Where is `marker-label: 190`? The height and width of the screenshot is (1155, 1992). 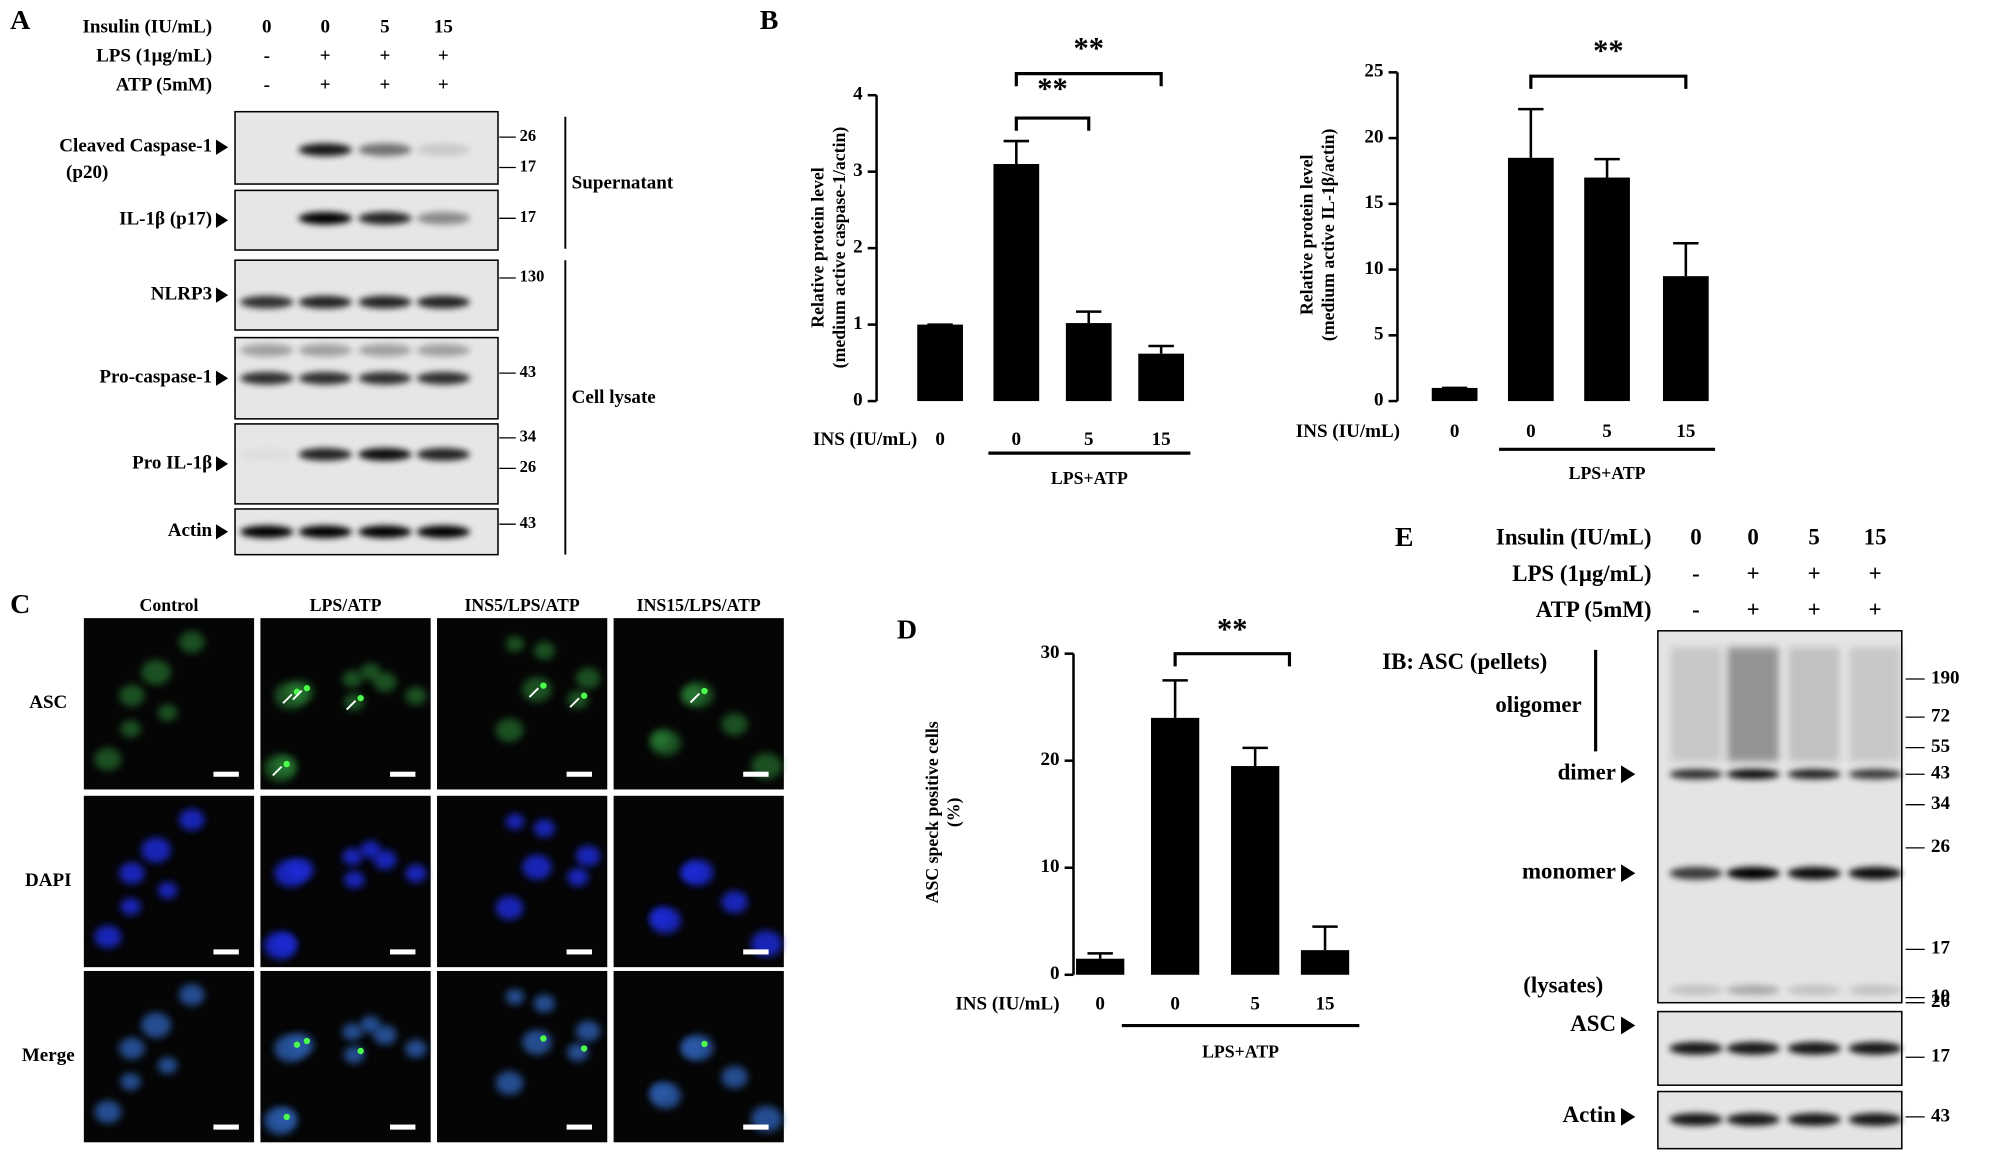
marker-label: 190 is located at coordinates (1945, 677).